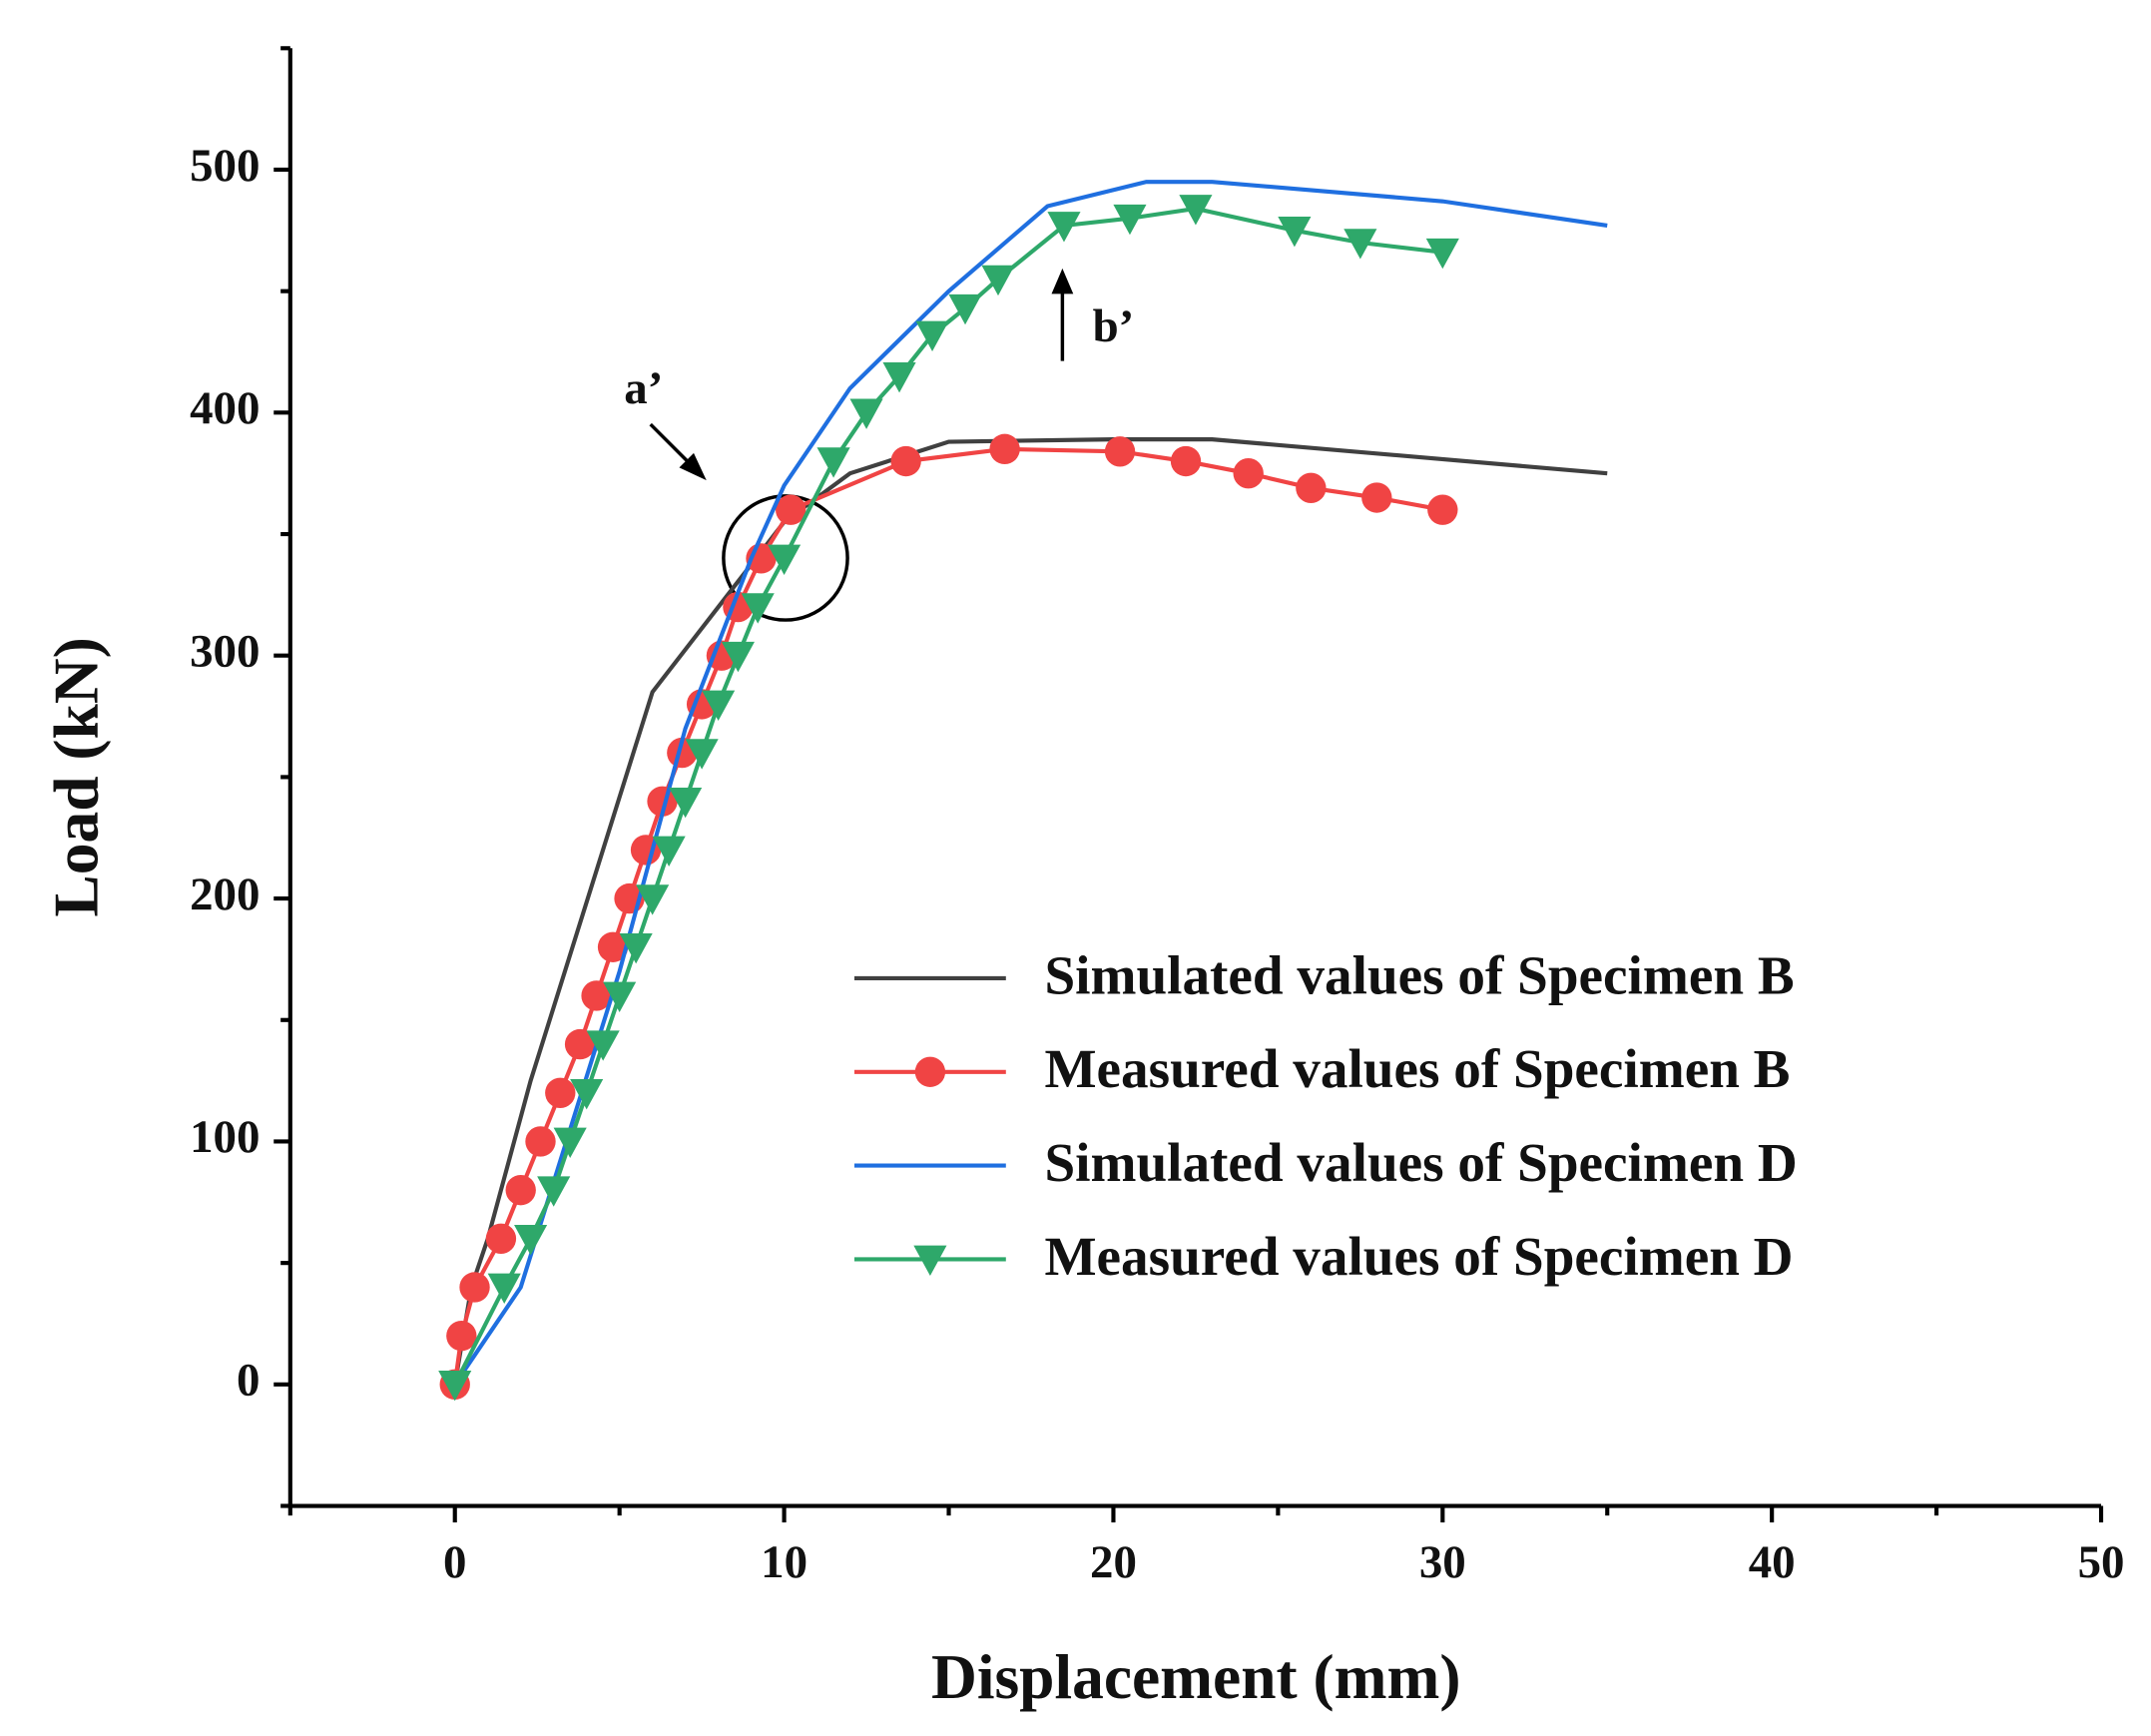  Describe the element at coordinates (1196, 1676) in the screenshot. I see `x-axis-title: Displacement (mm)` at that location.